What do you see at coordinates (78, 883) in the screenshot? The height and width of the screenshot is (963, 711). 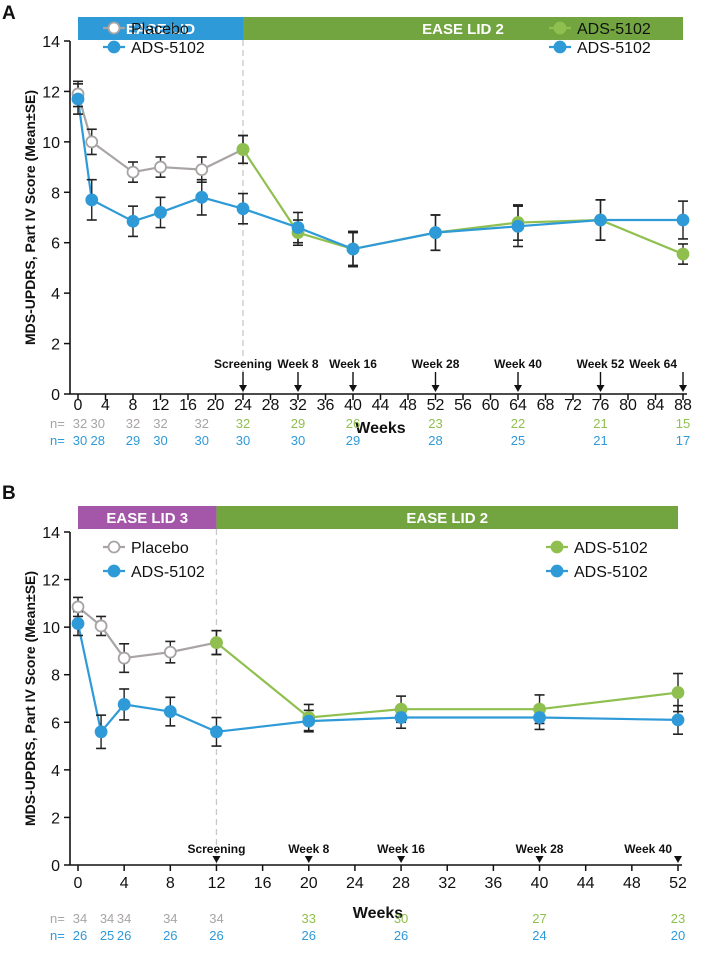 I see `x-tick-label: 0` at bounding box center [78, 883].